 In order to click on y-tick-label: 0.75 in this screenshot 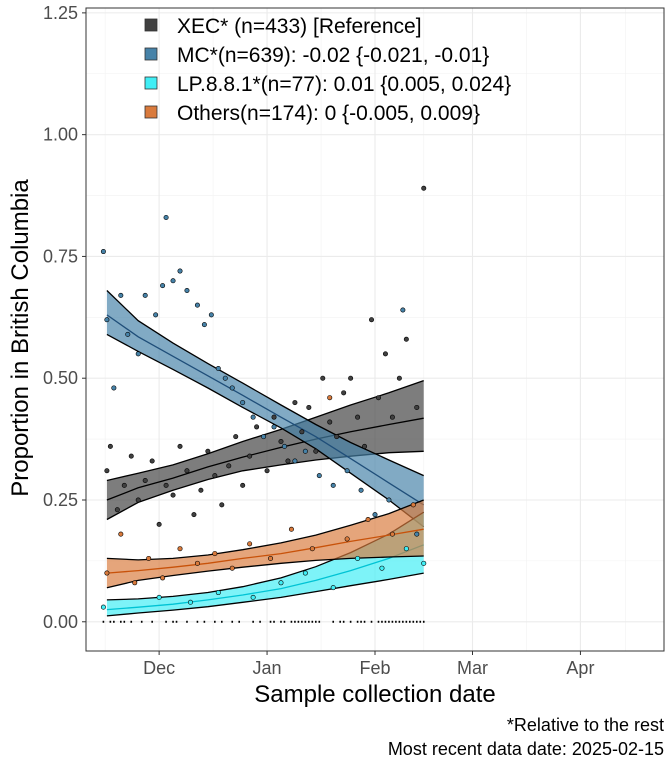, I will do `click(60, 256)`.